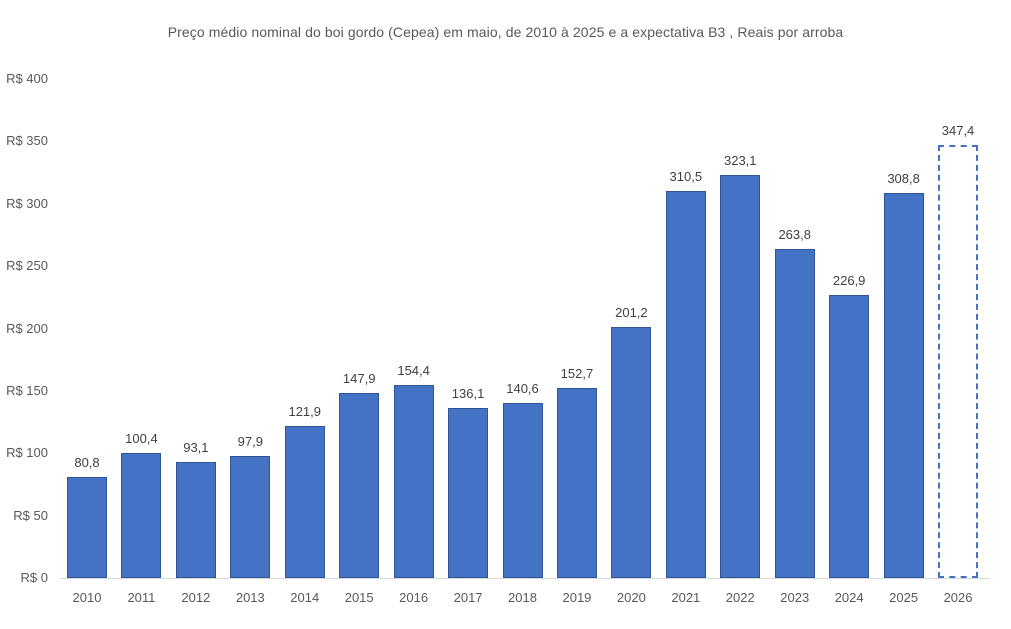  What do you see at coordinates (250, 516) in the screenshot?
I see `bar-2013` at bounding box center [250, 516].